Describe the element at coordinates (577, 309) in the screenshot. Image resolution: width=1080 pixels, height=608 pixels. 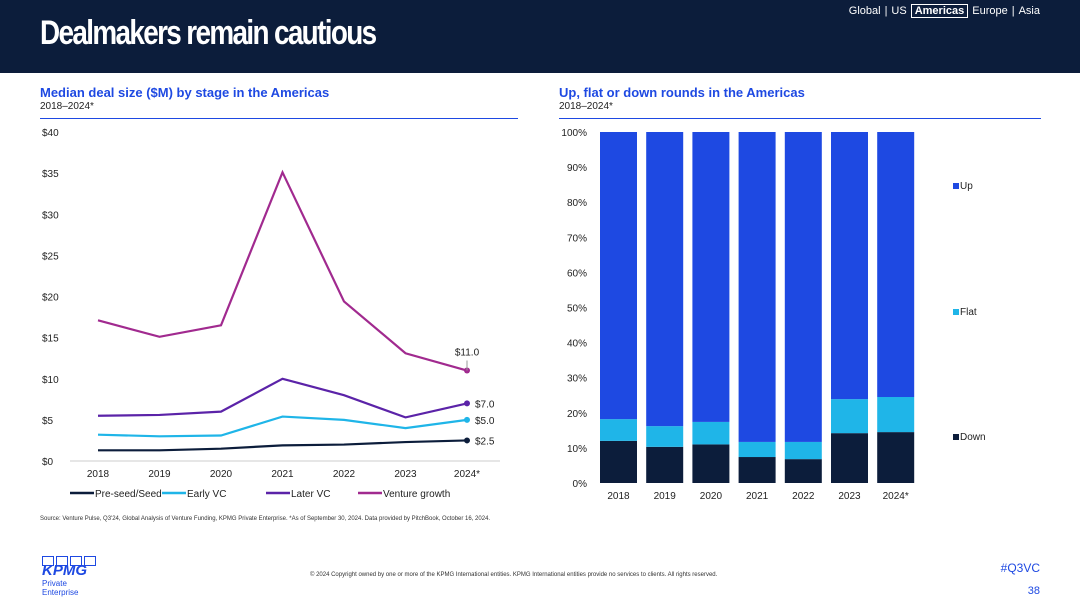
I see `y-tick-label: 50%` at that location.